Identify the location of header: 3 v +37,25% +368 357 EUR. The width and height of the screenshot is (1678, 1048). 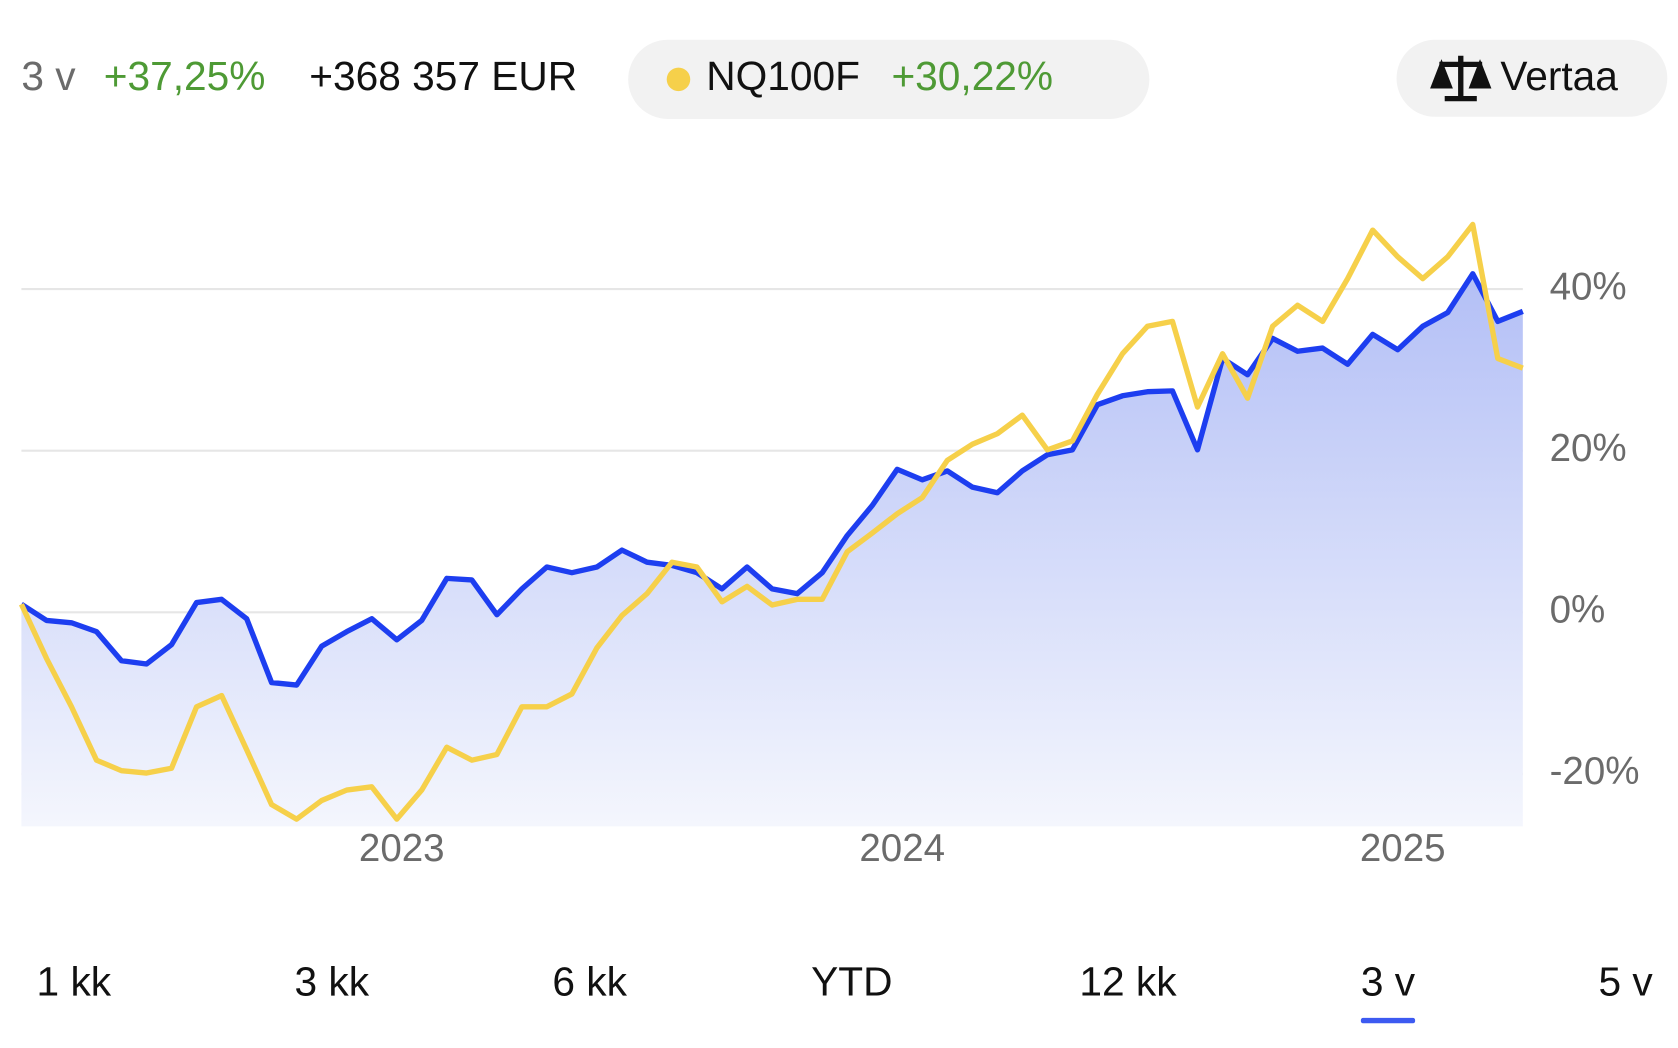
(299, 76).